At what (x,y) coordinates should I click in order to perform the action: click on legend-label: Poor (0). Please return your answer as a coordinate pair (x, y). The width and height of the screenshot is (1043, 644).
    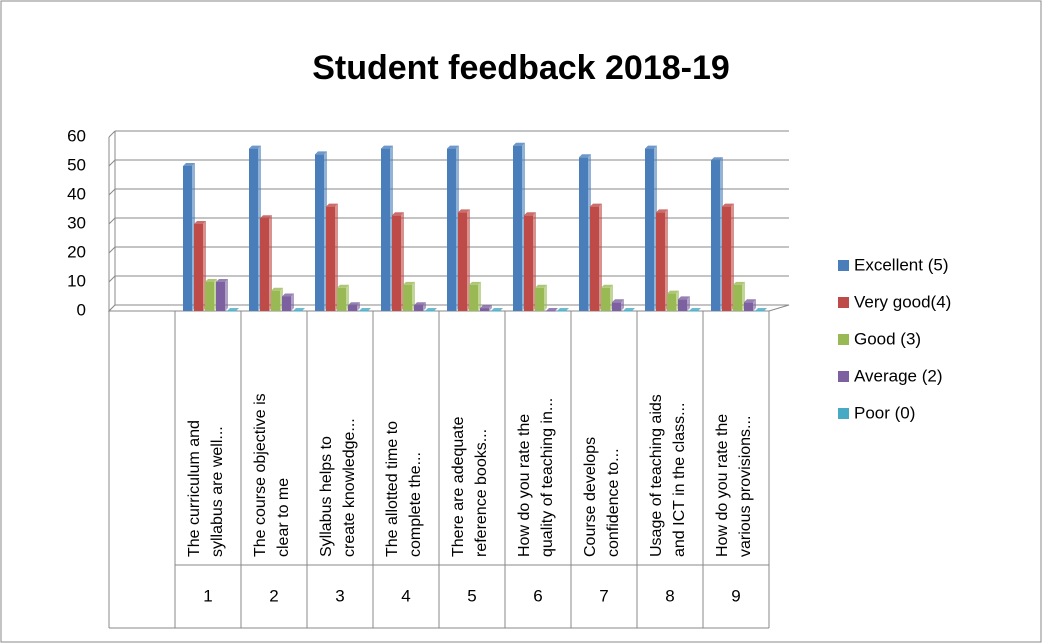
    Looking at the image, I should click on (884, 412).